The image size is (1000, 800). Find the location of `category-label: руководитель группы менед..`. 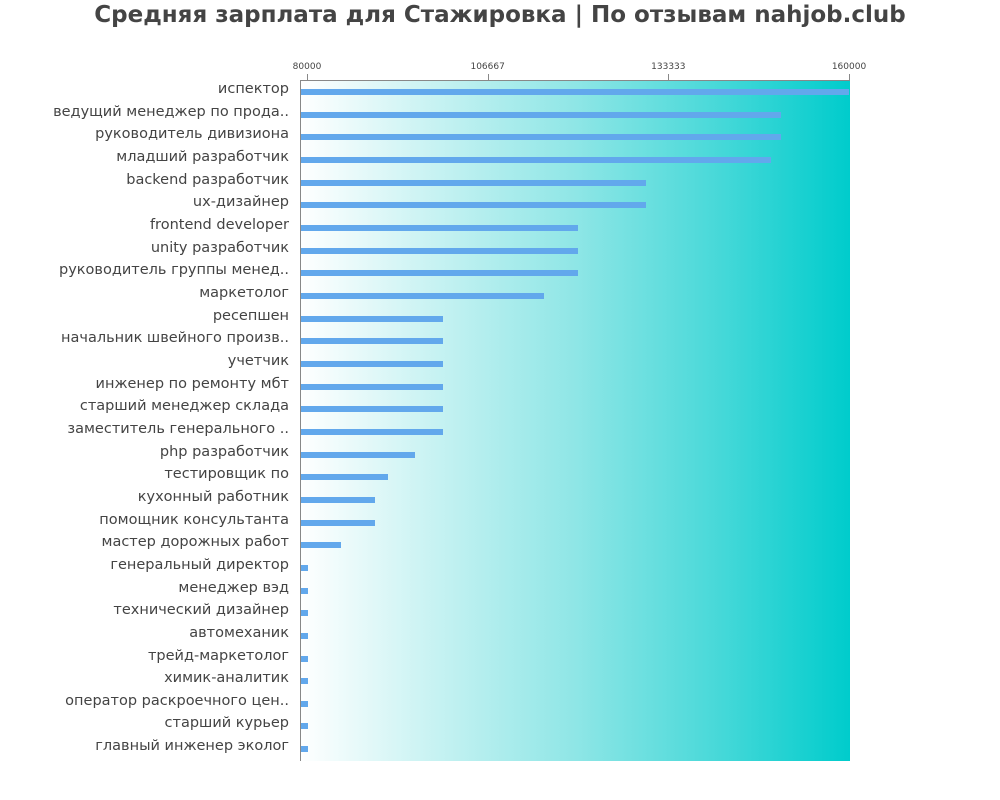

category-label: руководитель группы менед.. is located at coordinates (174, 270).